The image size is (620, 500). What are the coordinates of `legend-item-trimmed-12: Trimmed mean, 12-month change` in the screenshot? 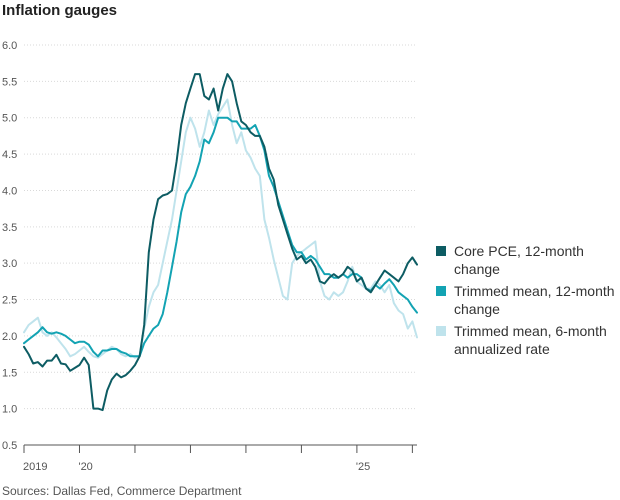 It's located at (526, 300).